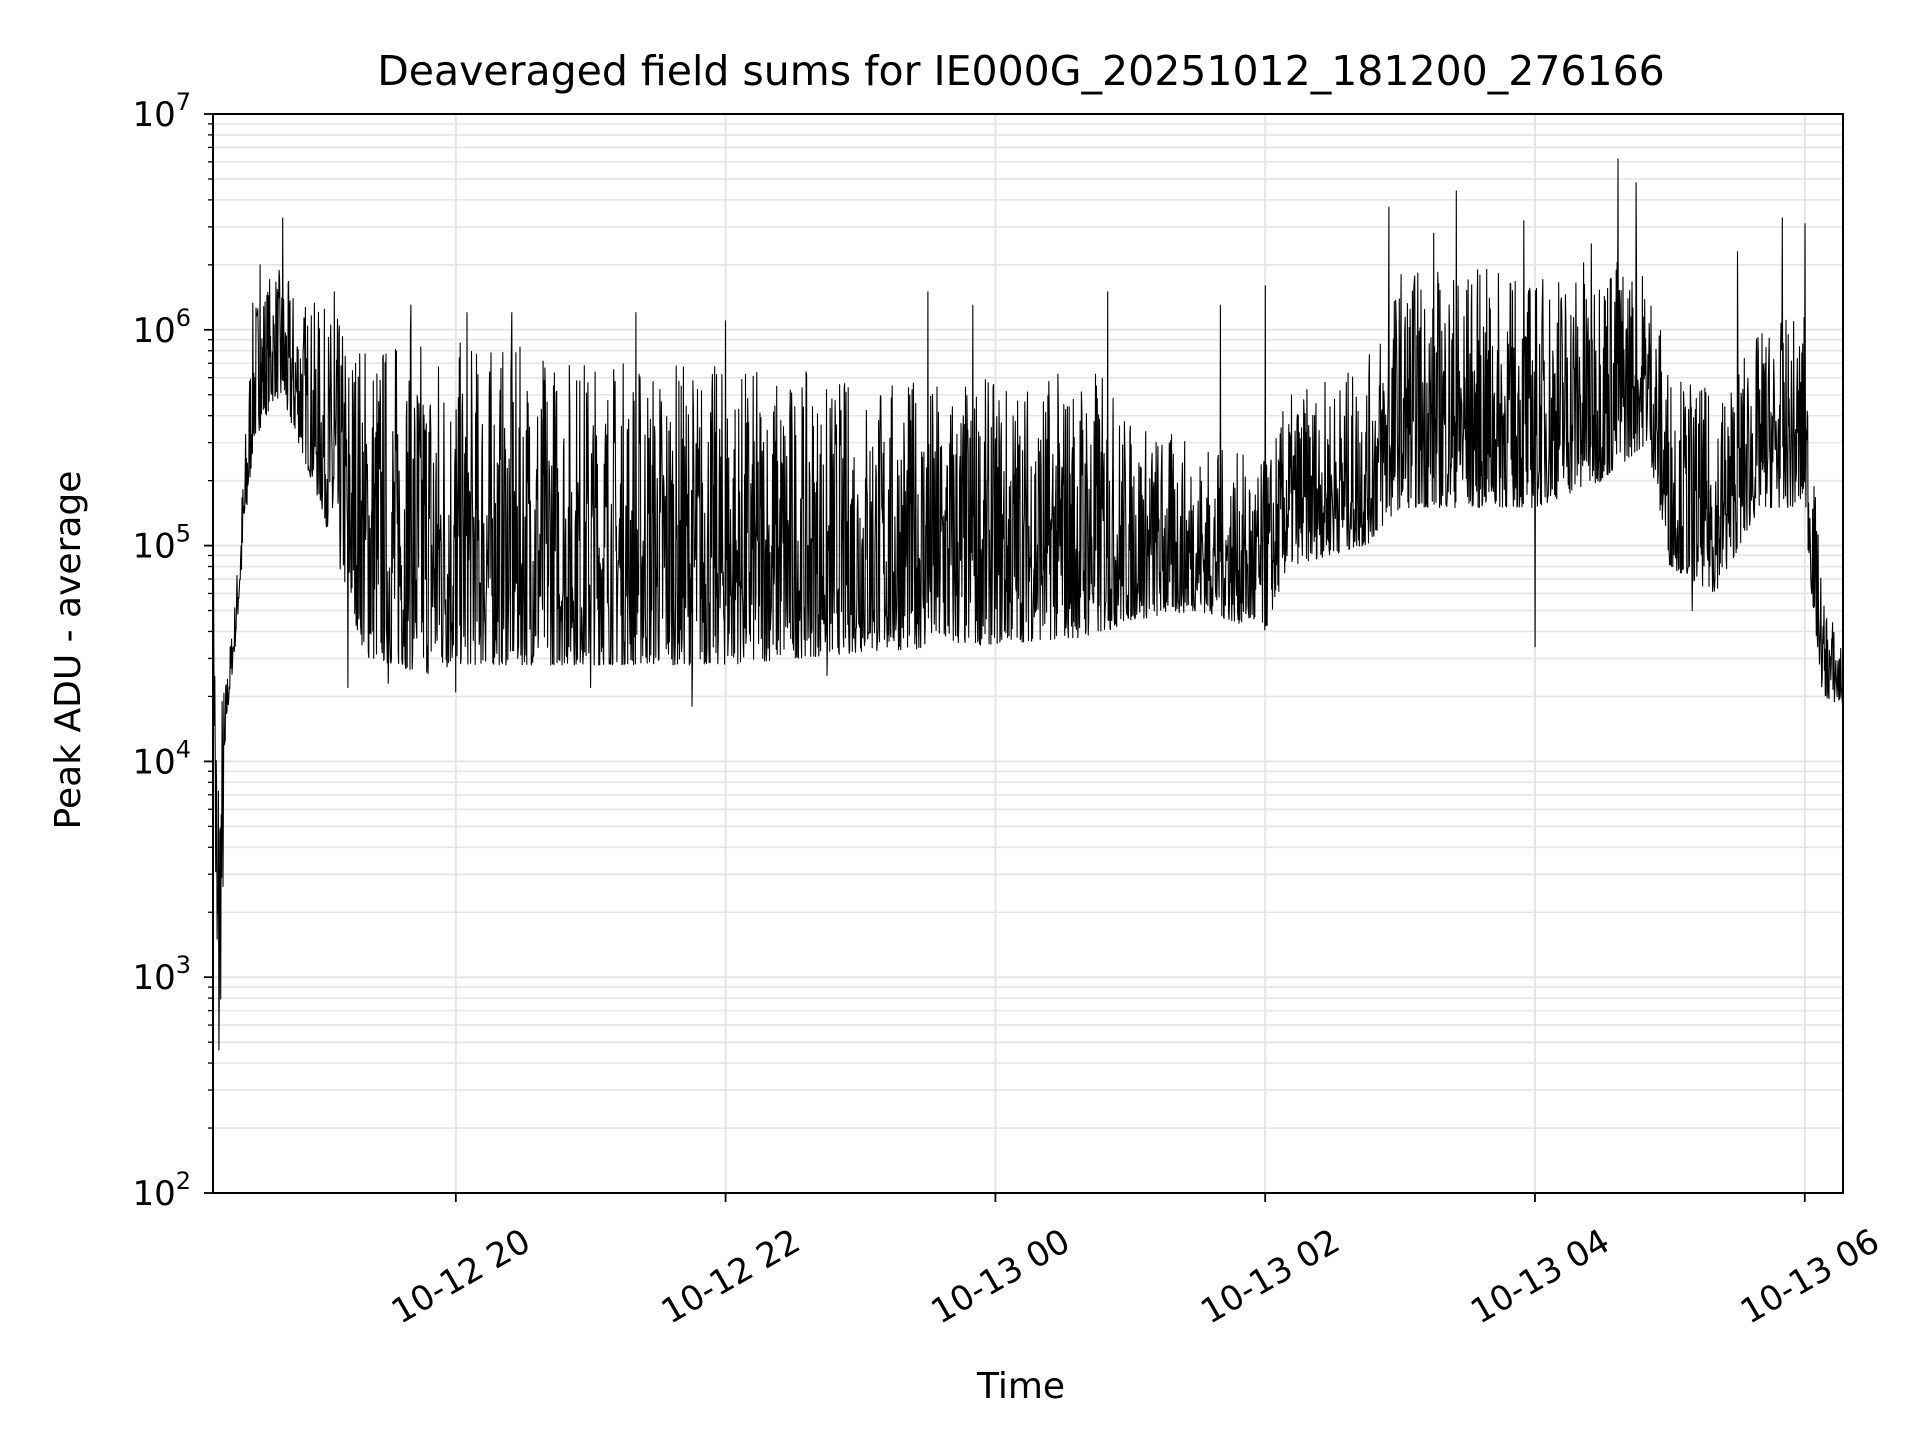 This screenshot has width=1920, height=1445. I want to click on y-tick-label-exponent: 4, so click(183, 749).